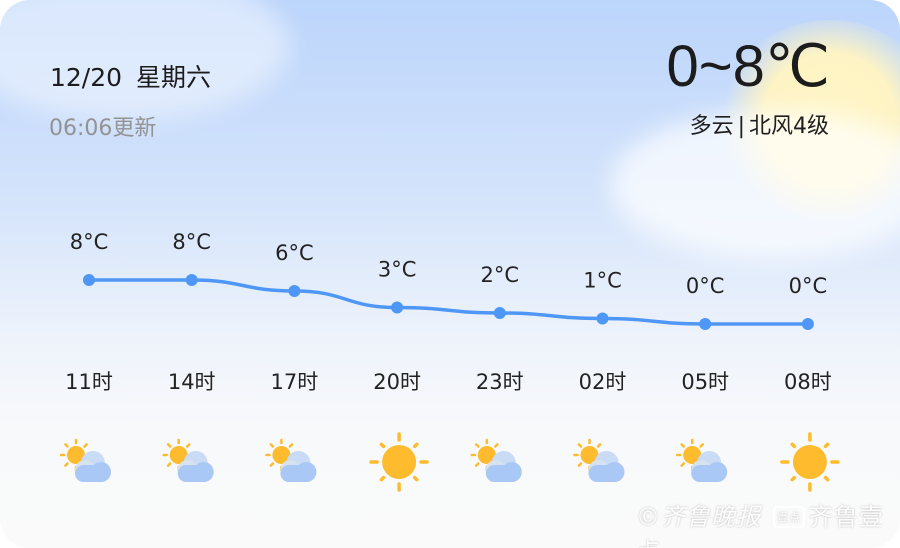 The image size is (900, 548). What do you see at coordinates (448, 302) in the screenshot?
I see `temp-line` at bounding box center [448, 302].